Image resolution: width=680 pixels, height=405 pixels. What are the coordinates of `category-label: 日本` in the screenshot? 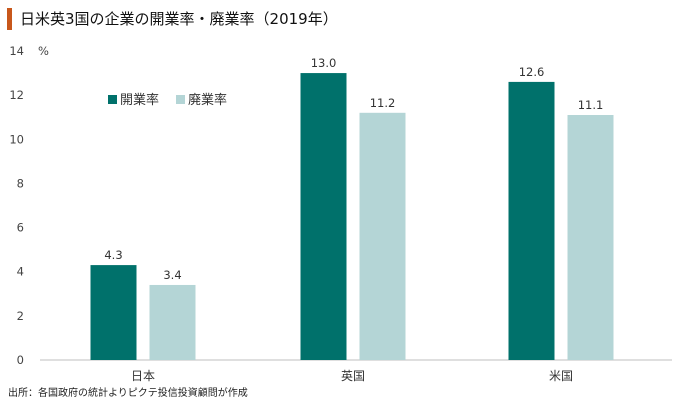 It's located at (143, 376).